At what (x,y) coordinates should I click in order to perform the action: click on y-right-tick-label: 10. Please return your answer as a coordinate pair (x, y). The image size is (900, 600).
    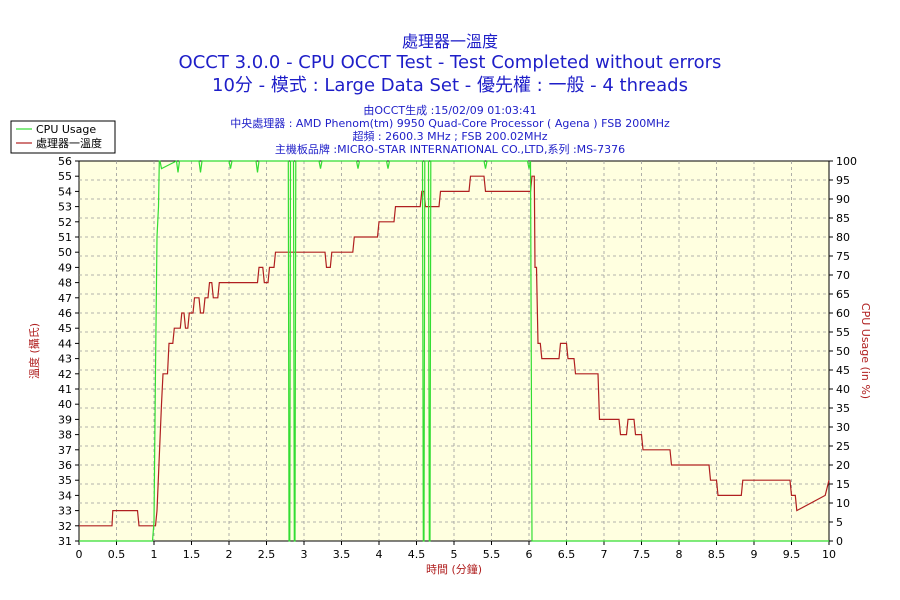
    Looking at the image, I should click on (843, 503).